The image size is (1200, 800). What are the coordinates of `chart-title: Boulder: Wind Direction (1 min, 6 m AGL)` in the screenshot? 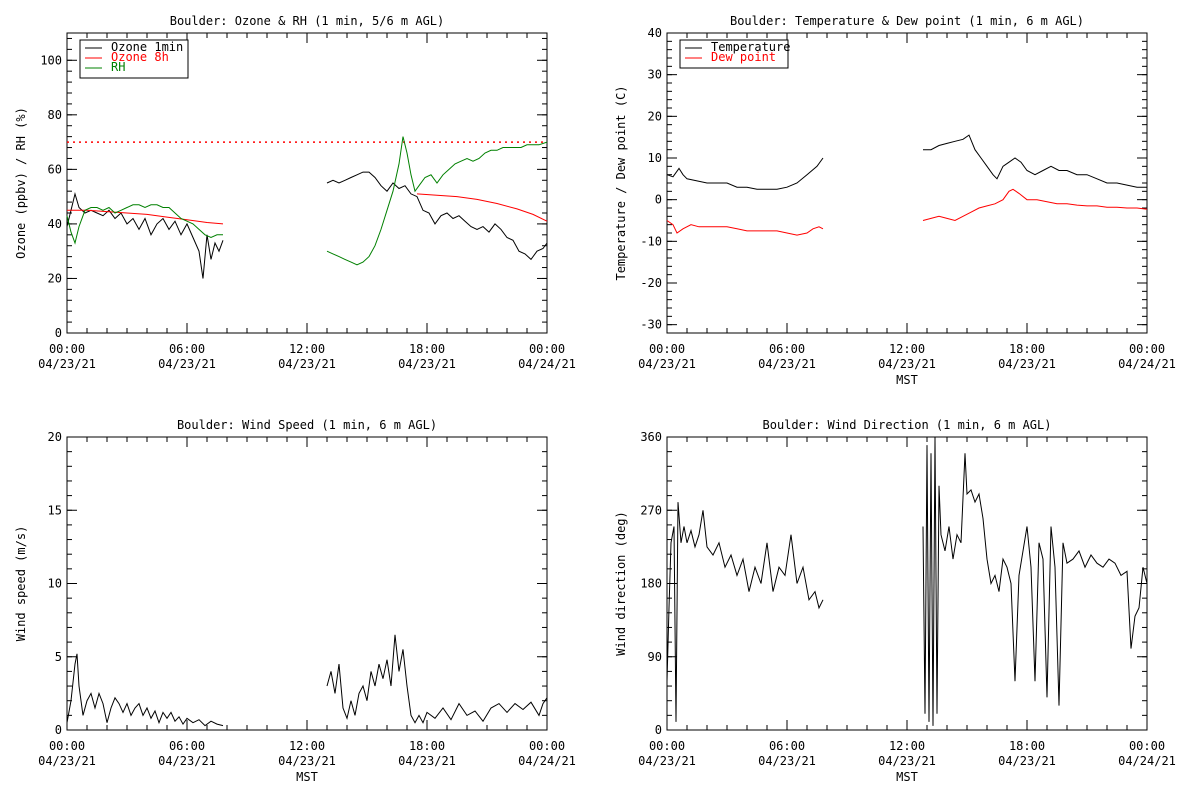 It's located at (907, 425).